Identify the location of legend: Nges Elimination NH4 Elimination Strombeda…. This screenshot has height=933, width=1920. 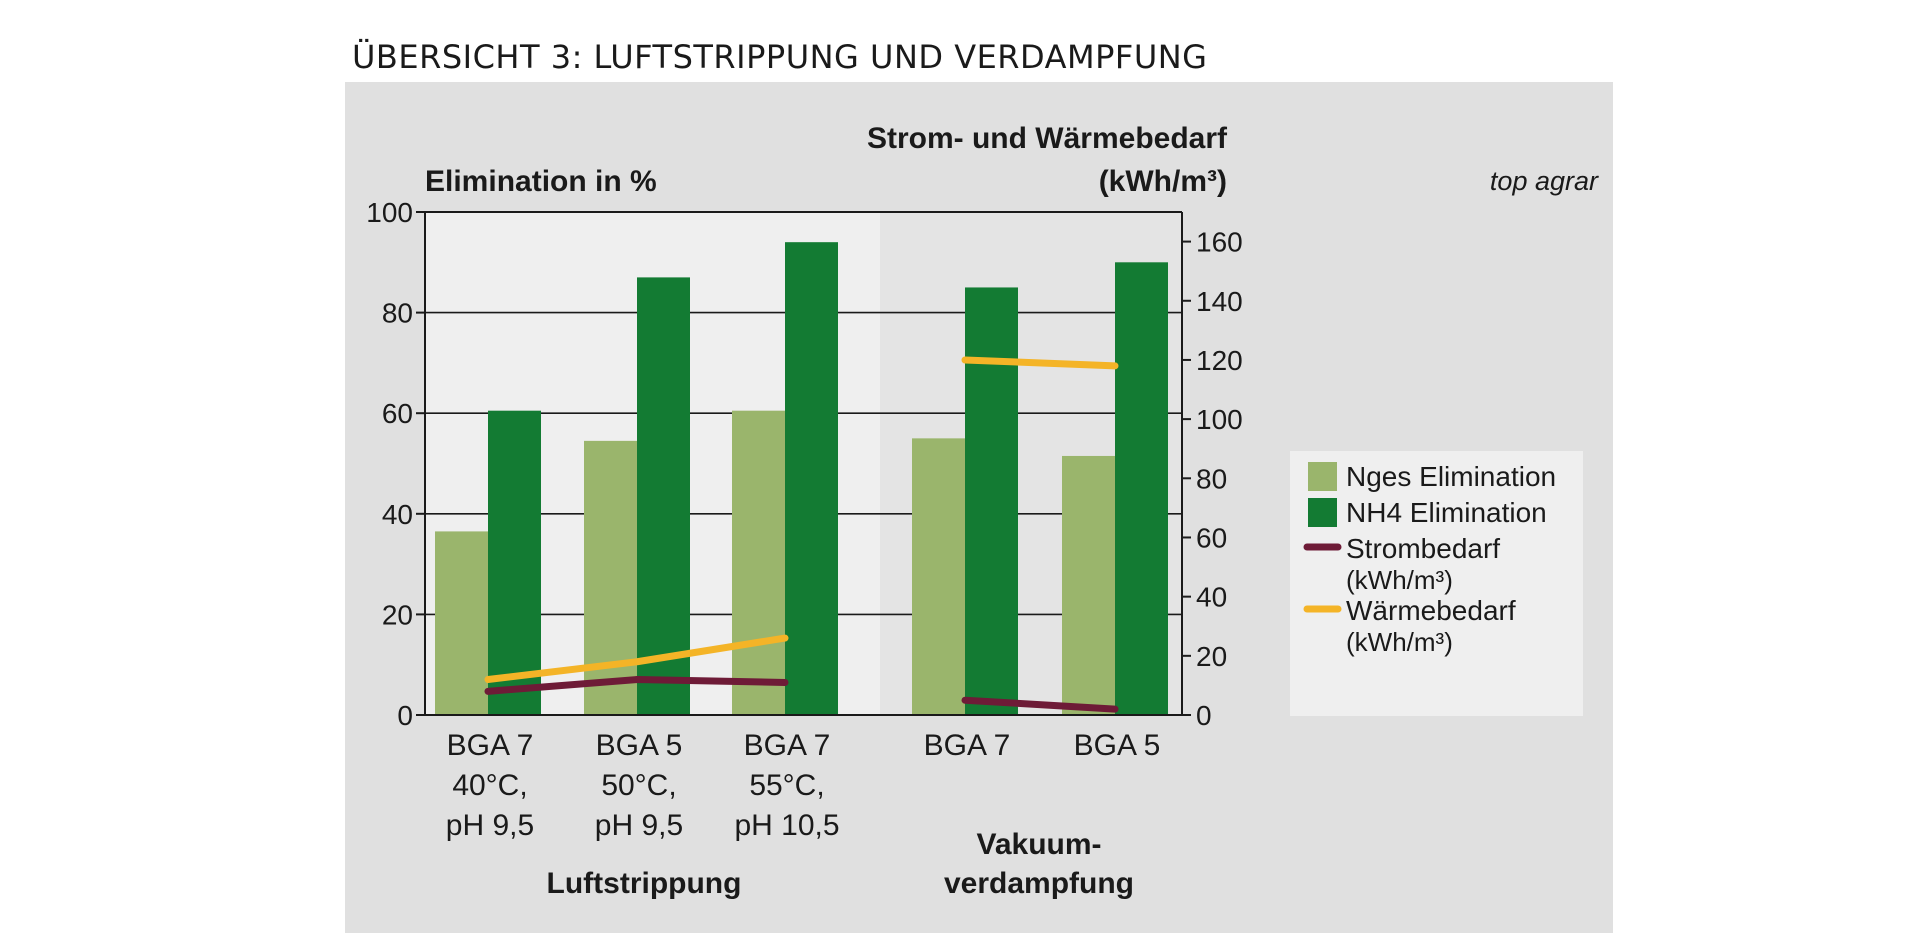
(1436, 583).